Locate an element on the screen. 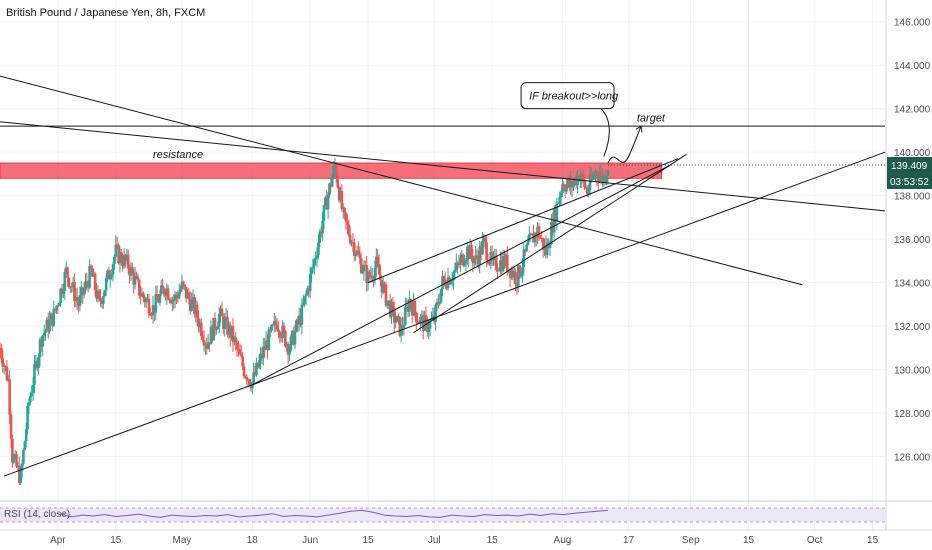  rsi-pane is located at coordinates (466, 515).